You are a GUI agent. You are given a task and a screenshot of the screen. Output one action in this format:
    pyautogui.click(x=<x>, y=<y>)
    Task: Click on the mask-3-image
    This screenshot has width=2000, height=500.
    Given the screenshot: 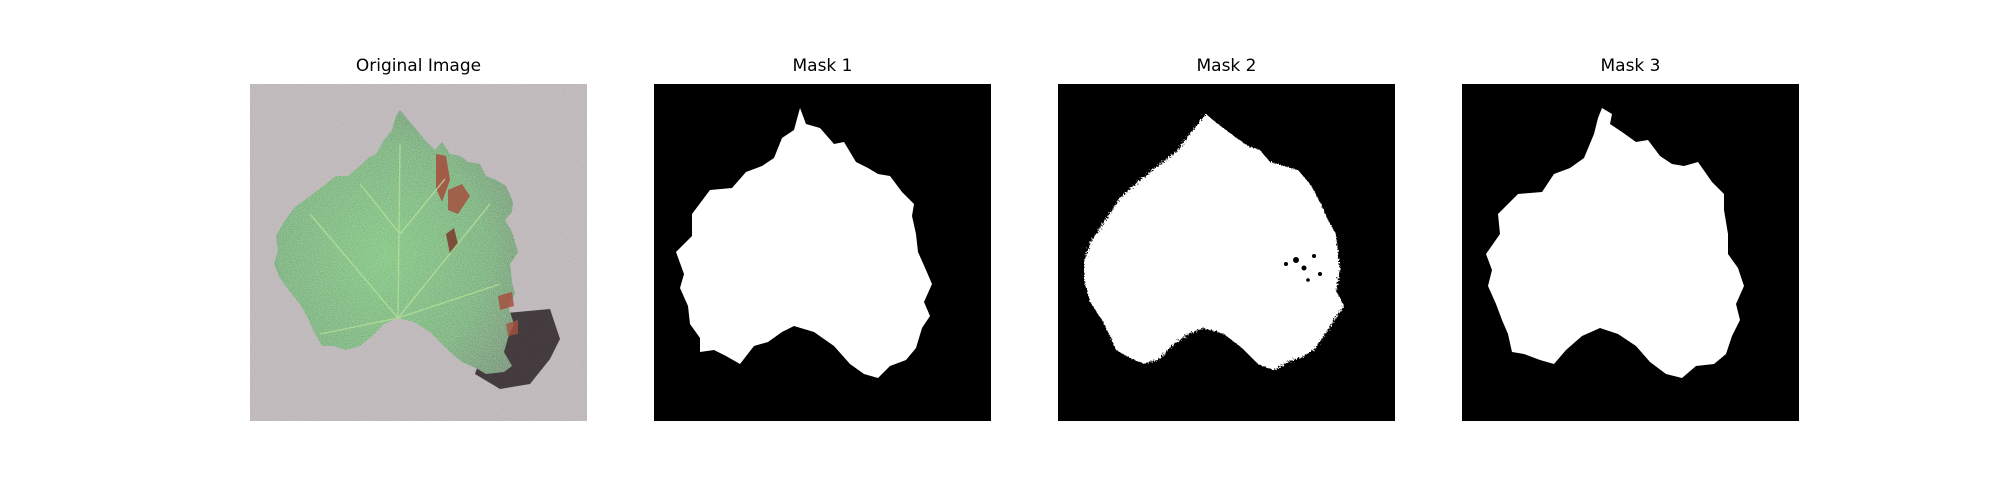 What is the action you would take?
    pyautogui.click(x=1630, y=252)
    